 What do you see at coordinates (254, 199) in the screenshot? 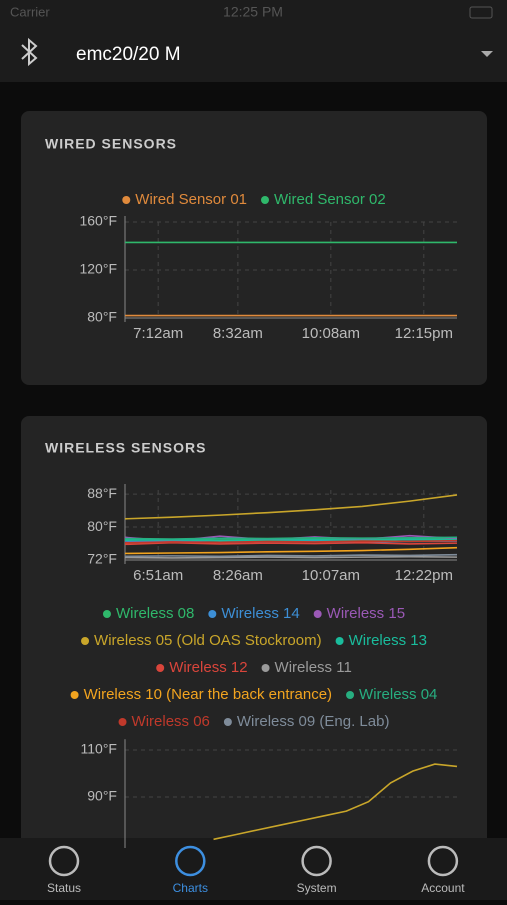
I see `legend-row: Wired Sensor 01 Wired Sensor 02` at bounding box center [254, 199].